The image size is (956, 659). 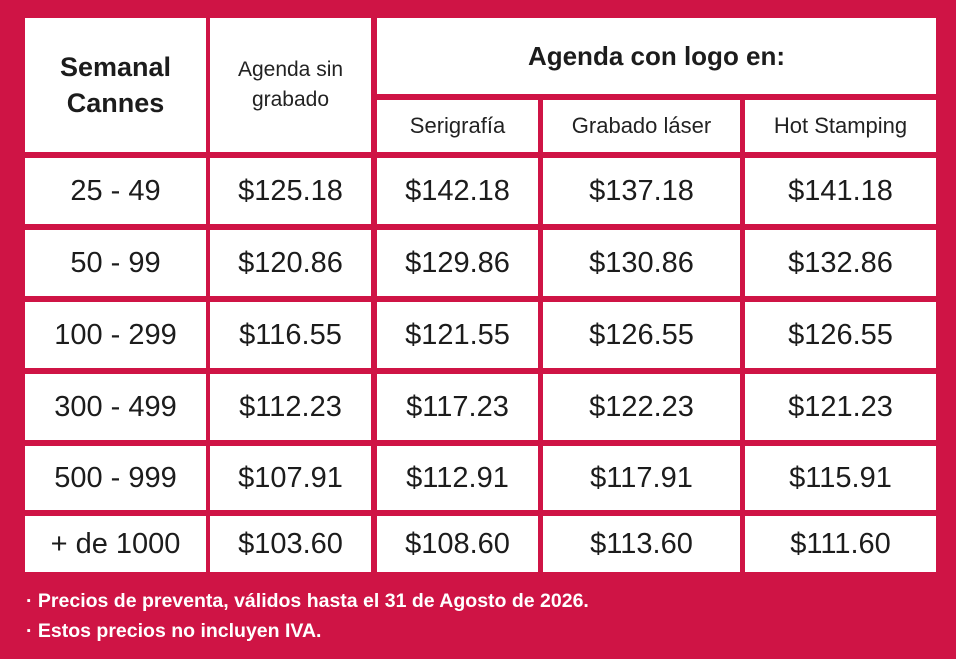 I want to click on header-serigrafia: Serigrafía, so click(x=457, y=126).